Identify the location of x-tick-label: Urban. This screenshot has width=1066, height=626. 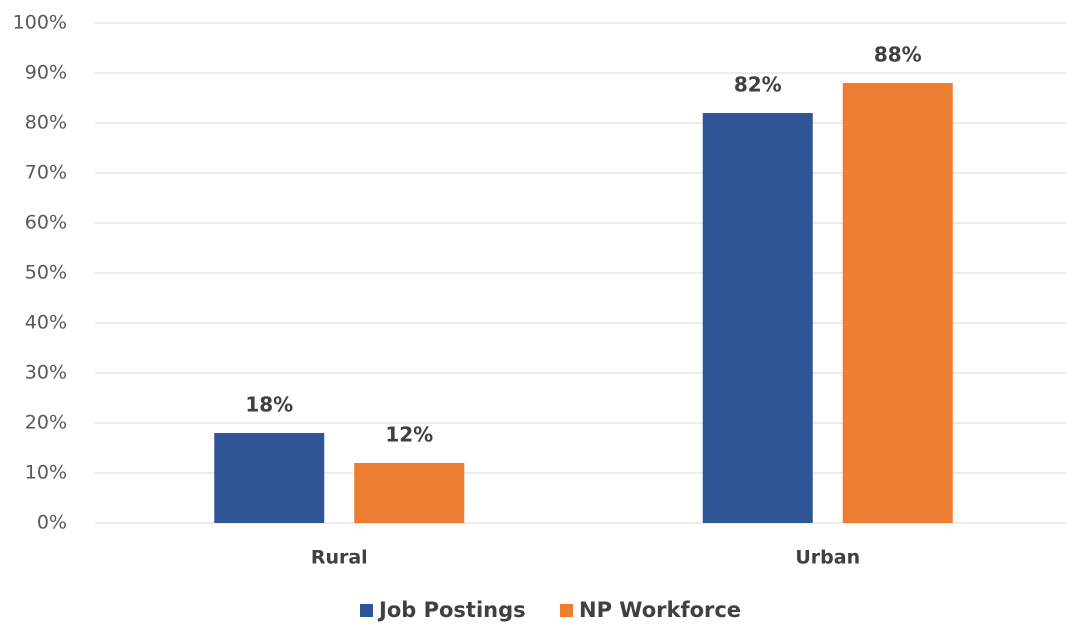
(827, 558).